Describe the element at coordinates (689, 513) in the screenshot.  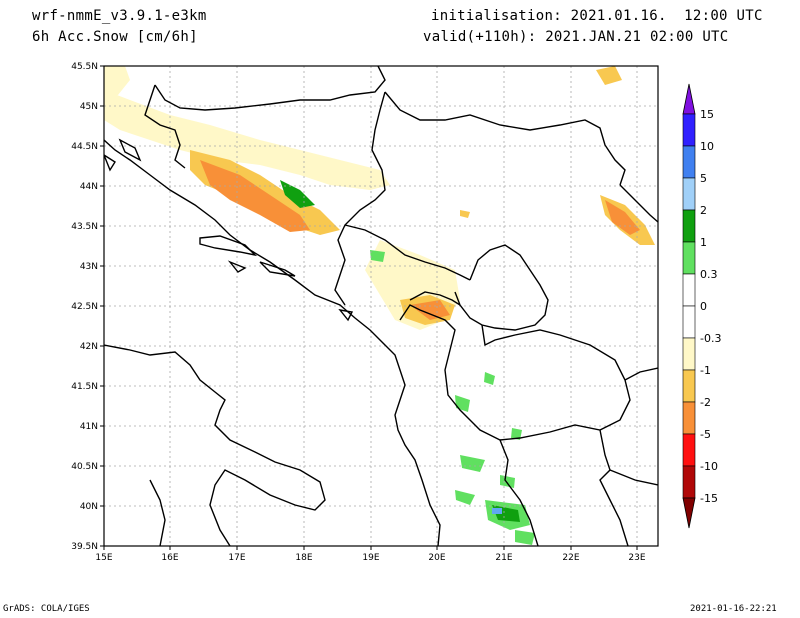
I see `colorbar-bottom-arrow` at that location.